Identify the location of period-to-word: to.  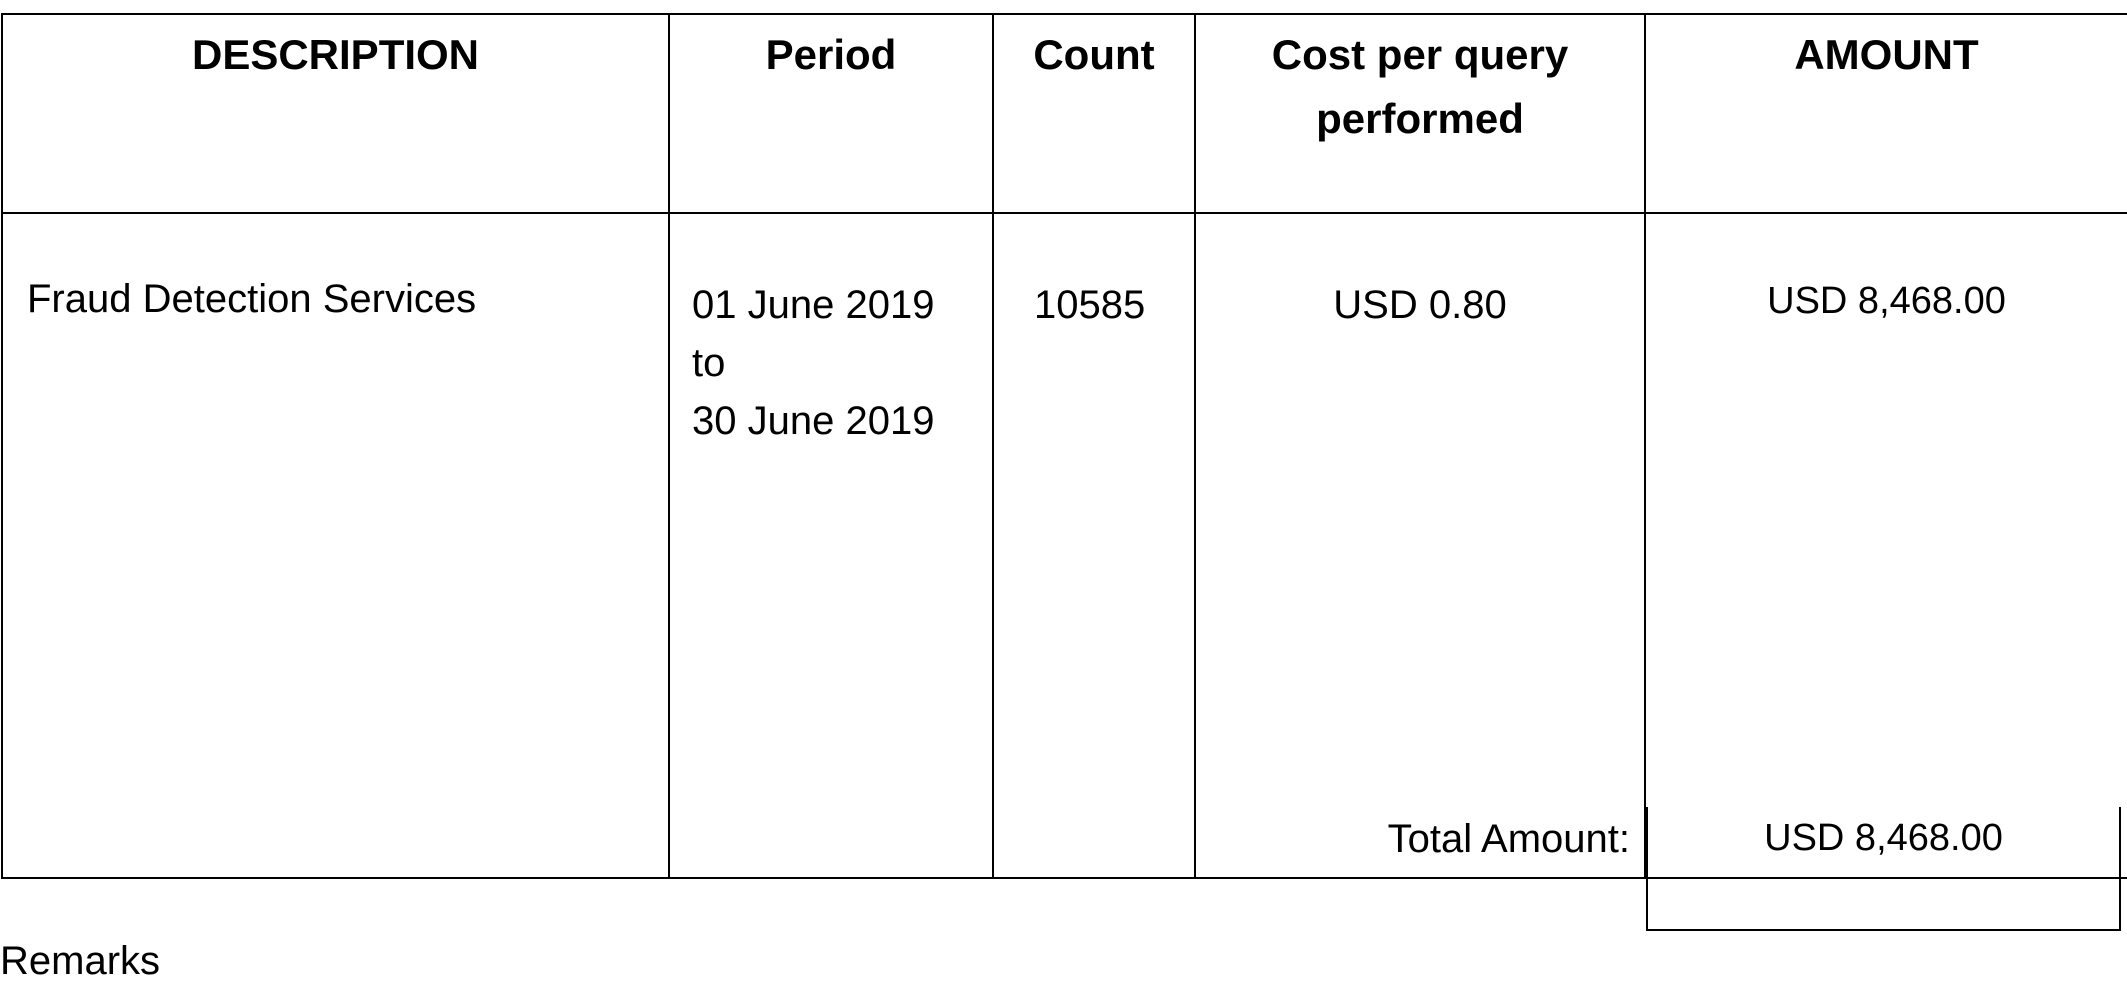
(842, 363).